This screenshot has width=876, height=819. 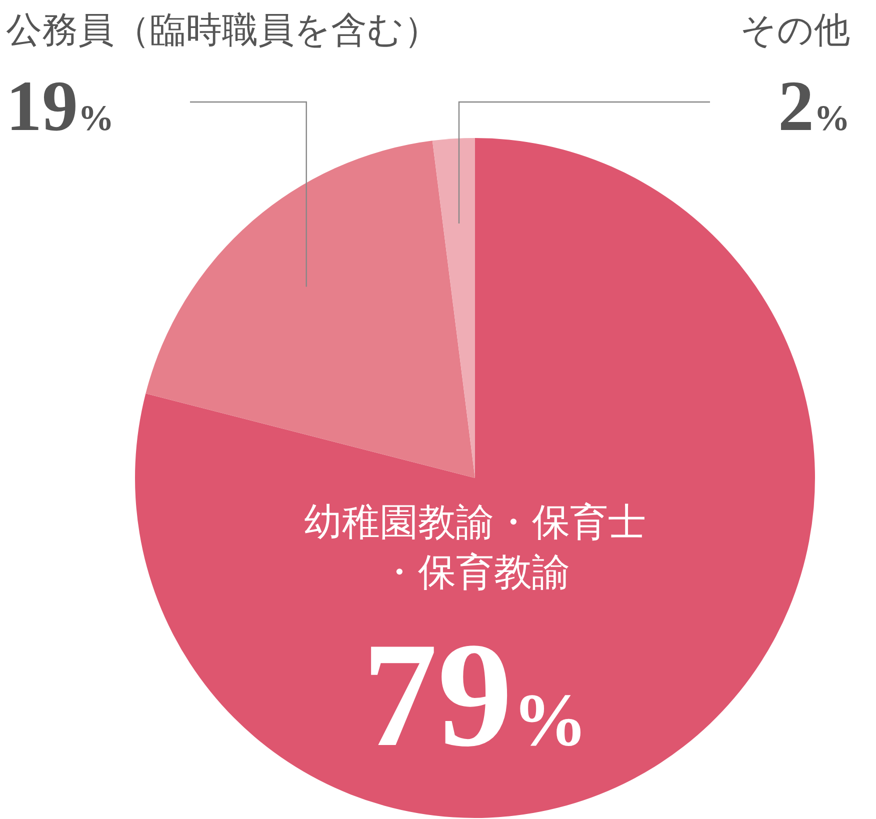 I want to click on slice-label: その他, so click(x=795, y=30).